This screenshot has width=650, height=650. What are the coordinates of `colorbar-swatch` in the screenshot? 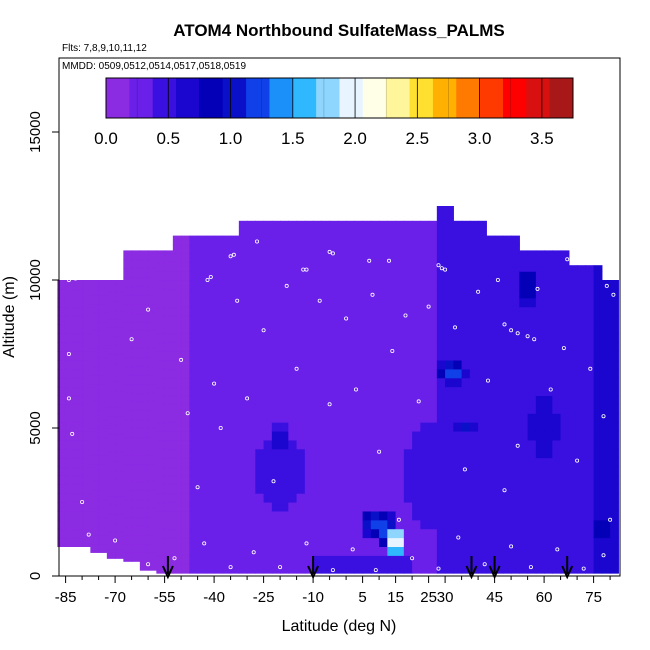 It's located at (188, 98).